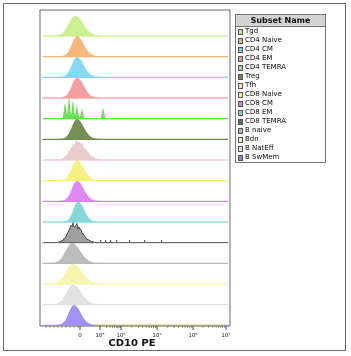 The image size is (351, 356). Describe the element at coordinates (251, 85) in the screenshot. I see `legend-label: Tfh` at that location.